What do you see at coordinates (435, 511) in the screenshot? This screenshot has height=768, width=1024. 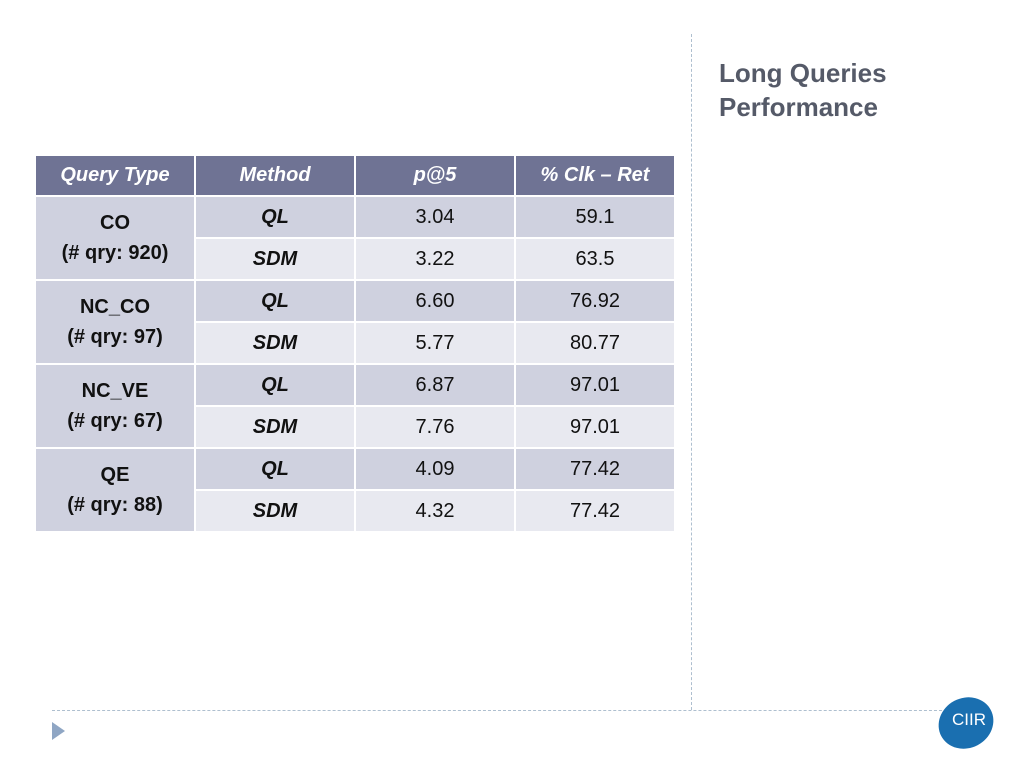 I see `p5-cell: 4.32` at bounding box center [435, 511].